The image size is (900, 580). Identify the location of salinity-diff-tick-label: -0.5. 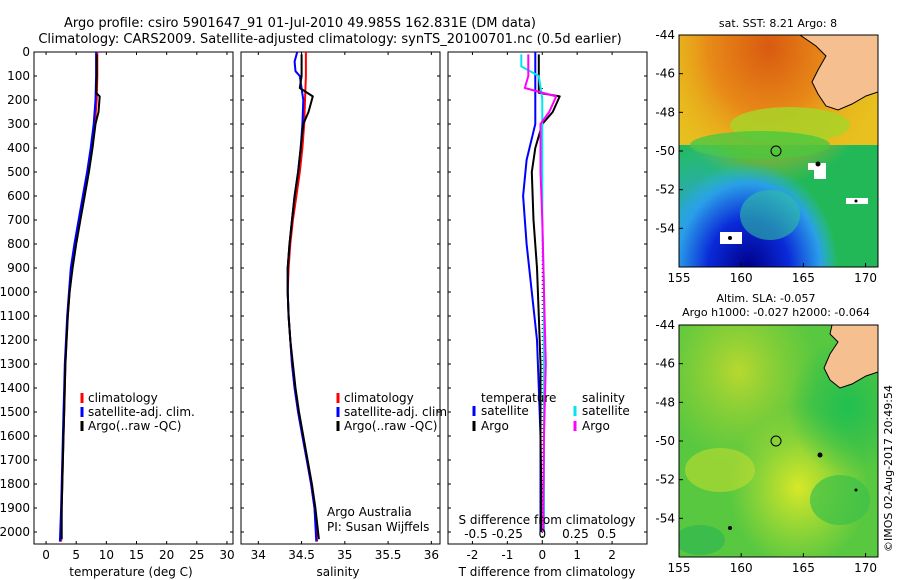
(475, 534).